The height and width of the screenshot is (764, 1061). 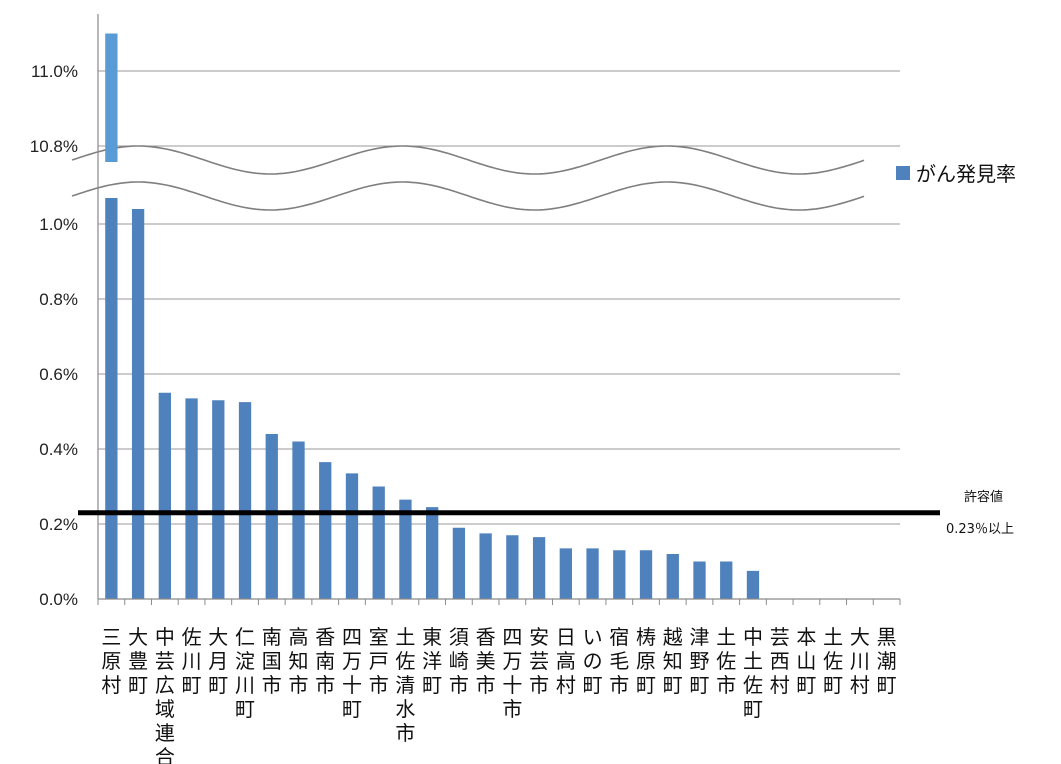 What do you see at coordinates (54, 335) in the screenshot?
I see `y-tick-labels: 0.0% 0.2% 0.4% 0.6% 0.8% 1.0% 10.8% 11.0%` at bounding box center [54, 335].